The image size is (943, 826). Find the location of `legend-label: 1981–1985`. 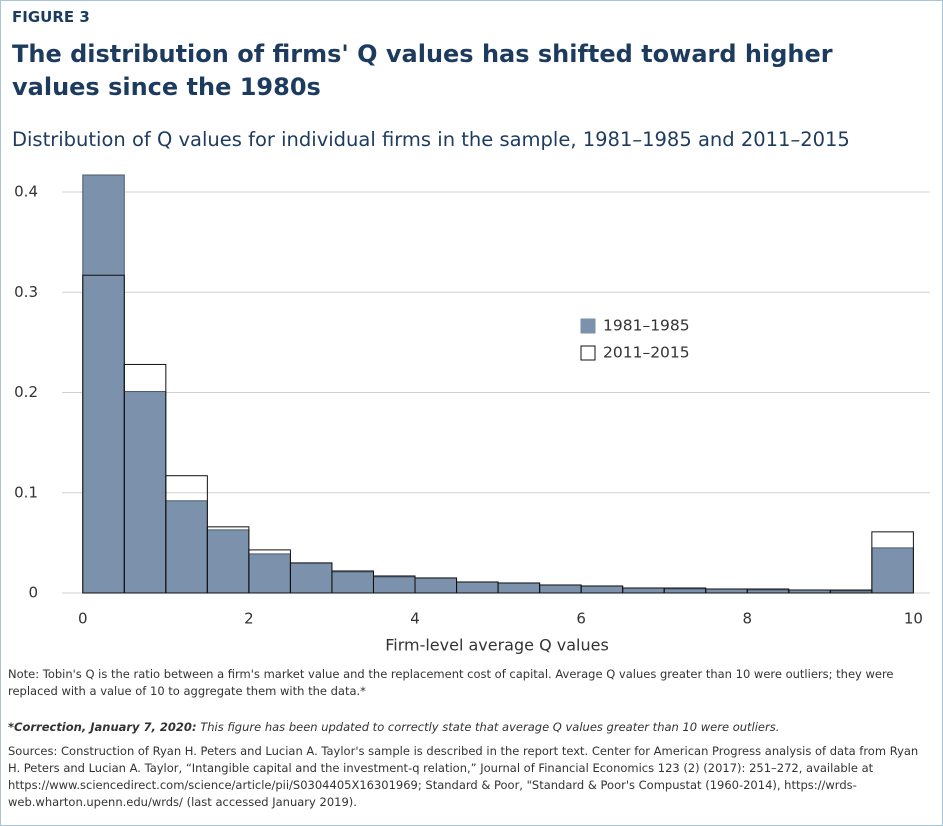

legend-label: 1981–1985 is located at coordinates (646, 326).